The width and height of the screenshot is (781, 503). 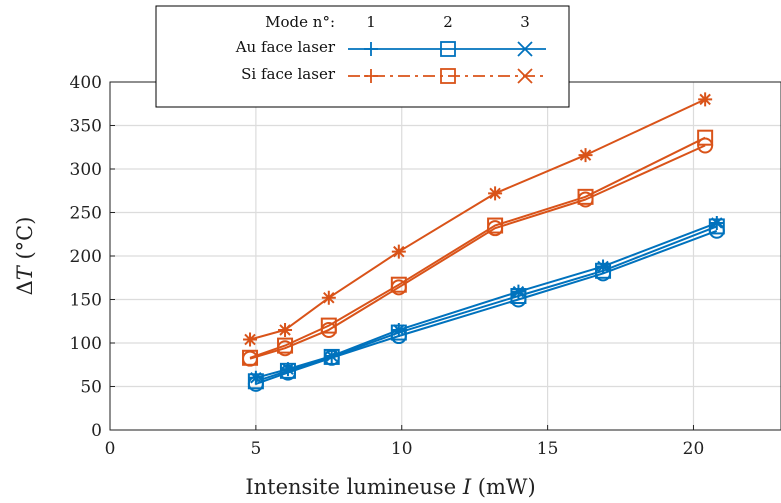 I want to click on x-tick-label: 20, so click(x=694, y=449).